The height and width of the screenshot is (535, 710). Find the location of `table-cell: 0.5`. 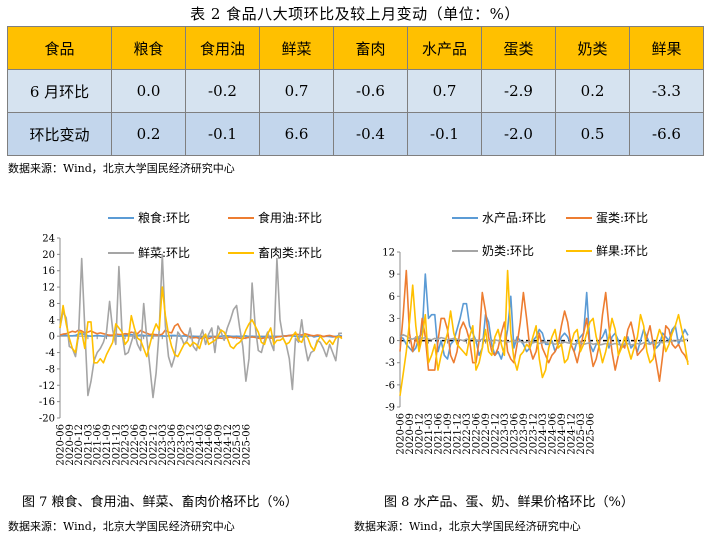

table-cell: 0.5 is located at coordinates (592, 134).